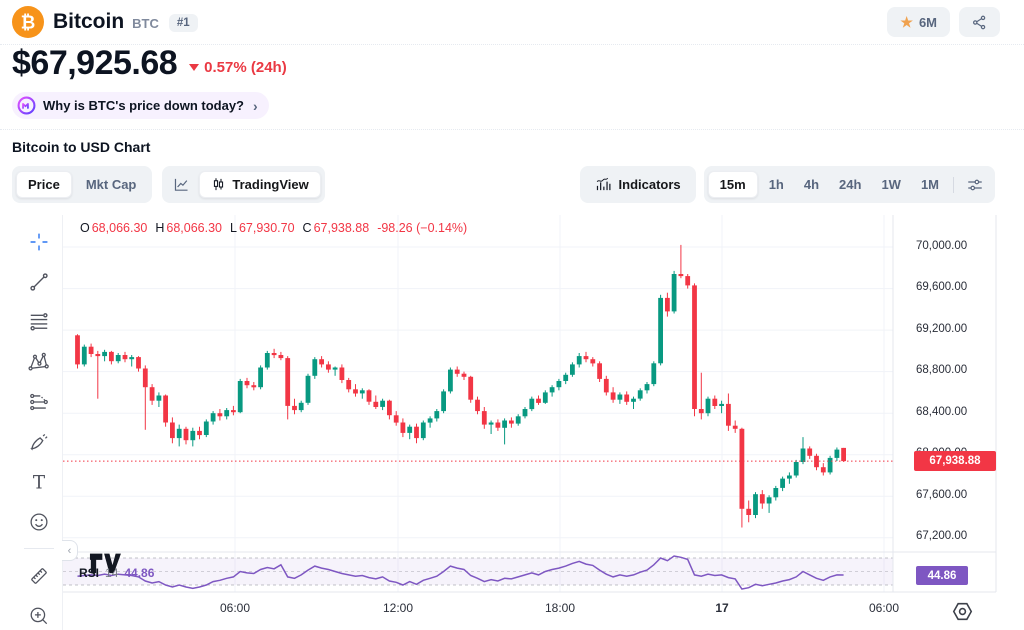 This screenshot has height=630, width=1024. What do you see at coordinates (929, 184) in the screenshot?
I see `timeframe-1M: 1M` at bounding box center [929, 184].